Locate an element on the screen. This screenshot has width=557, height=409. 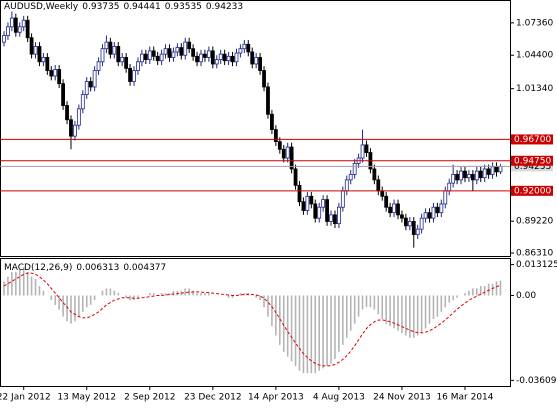
last-close: 0.94233 is located at coordinates (224, 7).